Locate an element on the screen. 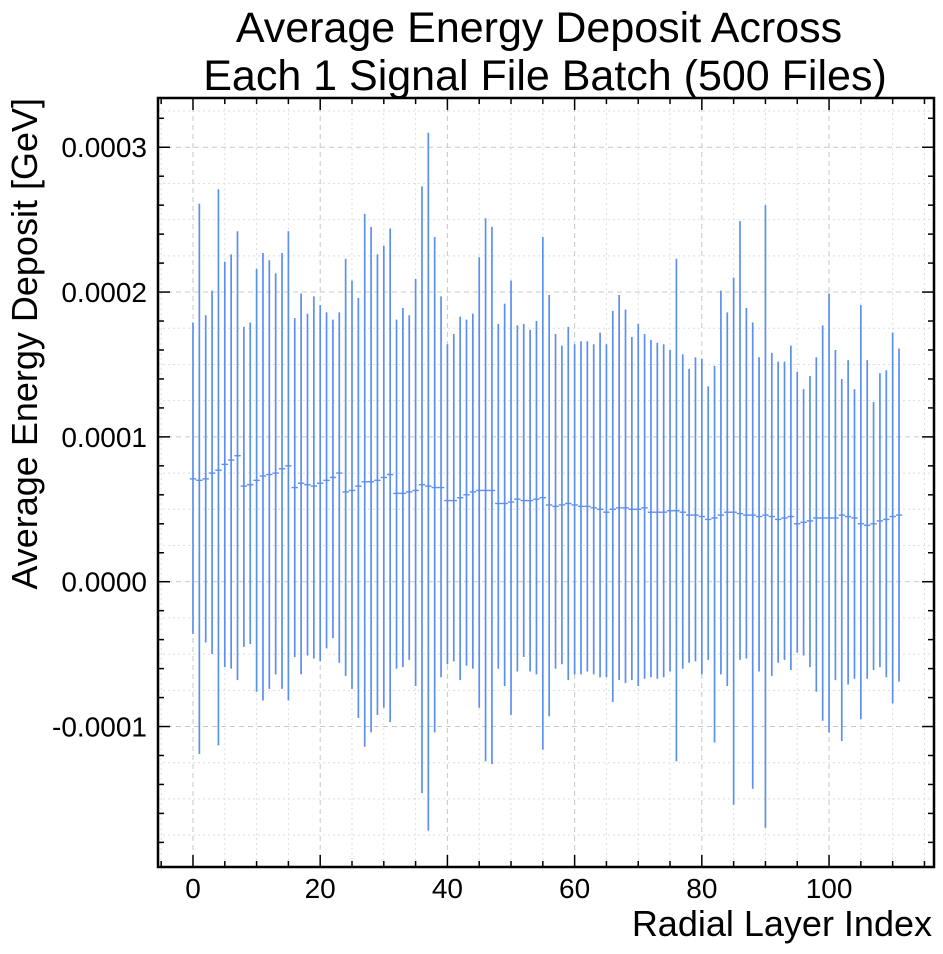 Image resolution: width=943 pixels, height=954 pixels. x-axis-label: Radial Layer Index is located at coordinates (782, 923).